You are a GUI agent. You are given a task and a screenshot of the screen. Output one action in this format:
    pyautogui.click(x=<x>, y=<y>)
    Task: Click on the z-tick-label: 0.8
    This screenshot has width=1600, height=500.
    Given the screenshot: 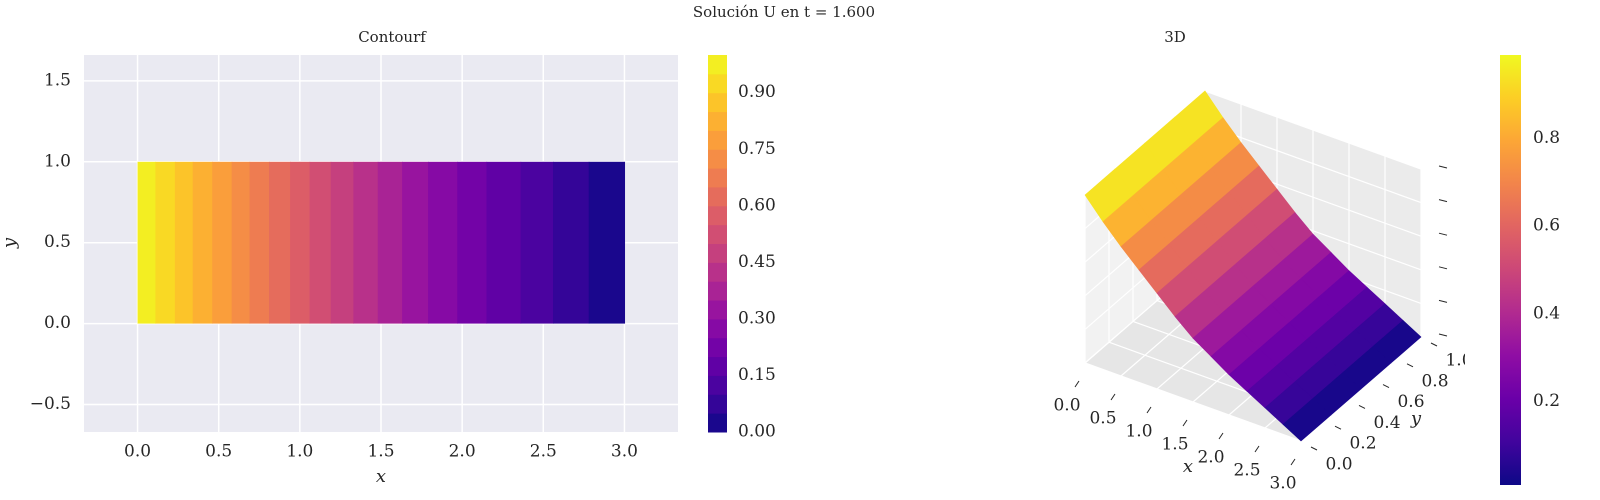 What is the action you would take?
    pyautogui.click(x=1482, y=192)
    